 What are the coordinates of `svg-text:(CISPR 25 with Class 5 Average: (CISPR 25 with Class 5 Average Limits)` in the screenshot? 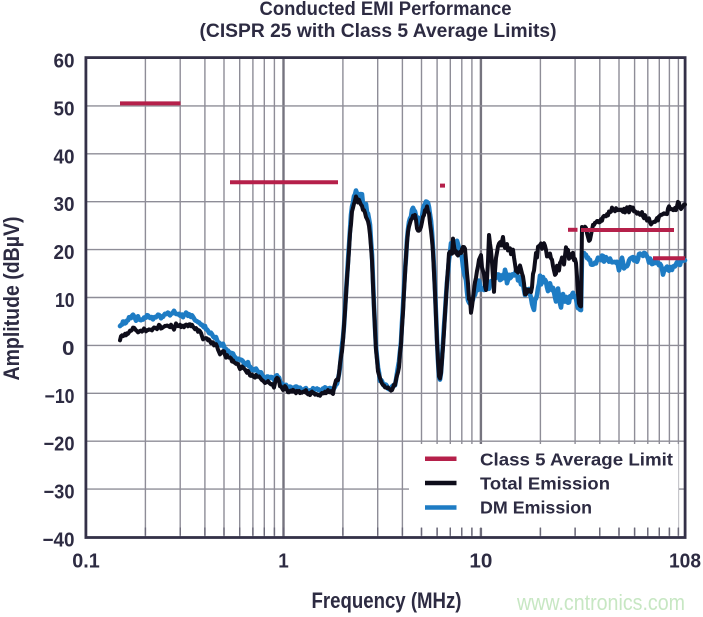 It's located at (378, 31).